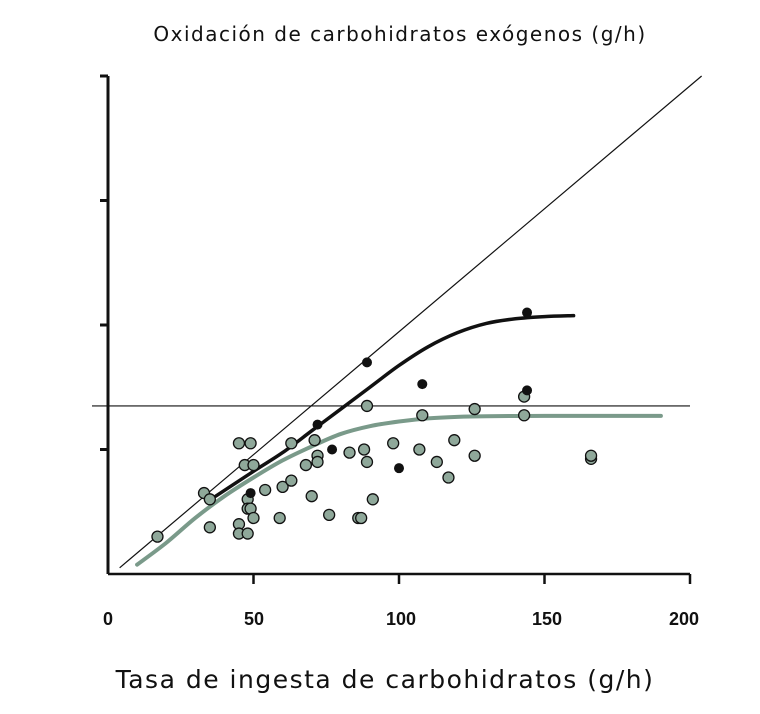 This screenshot has height=714, width=760. Describe the element at coordinates (401, 619) in the screenshot. I see `x-tick-label: 100` at that location.